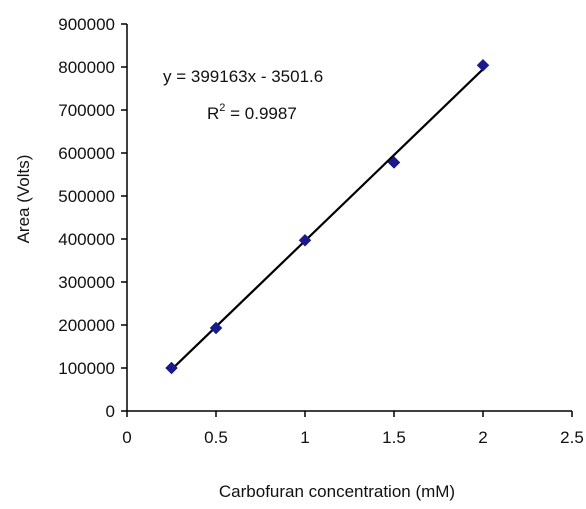 The height and width of the screenshot is (509, 586). I want to click on x-tick-label: 0, so click(126, 437).